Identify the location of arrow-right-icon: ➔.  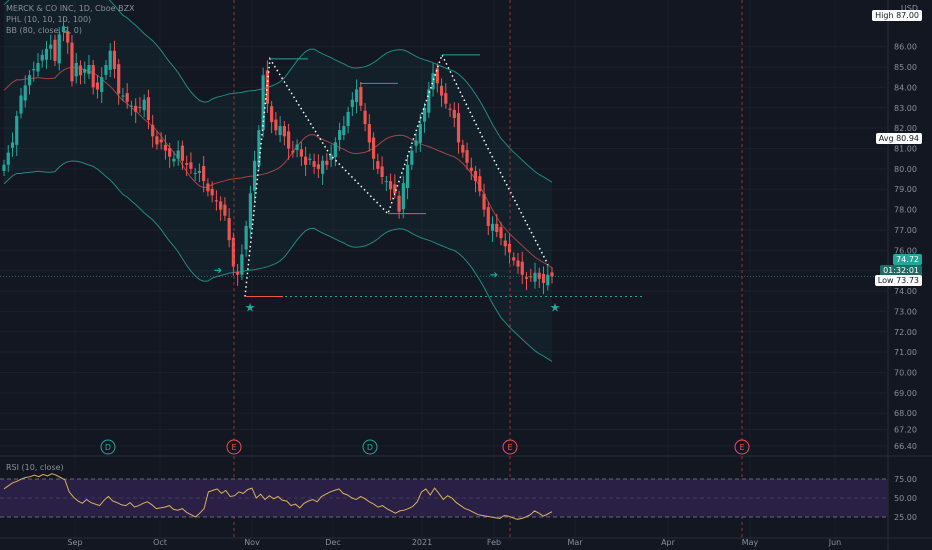
(494, 275).